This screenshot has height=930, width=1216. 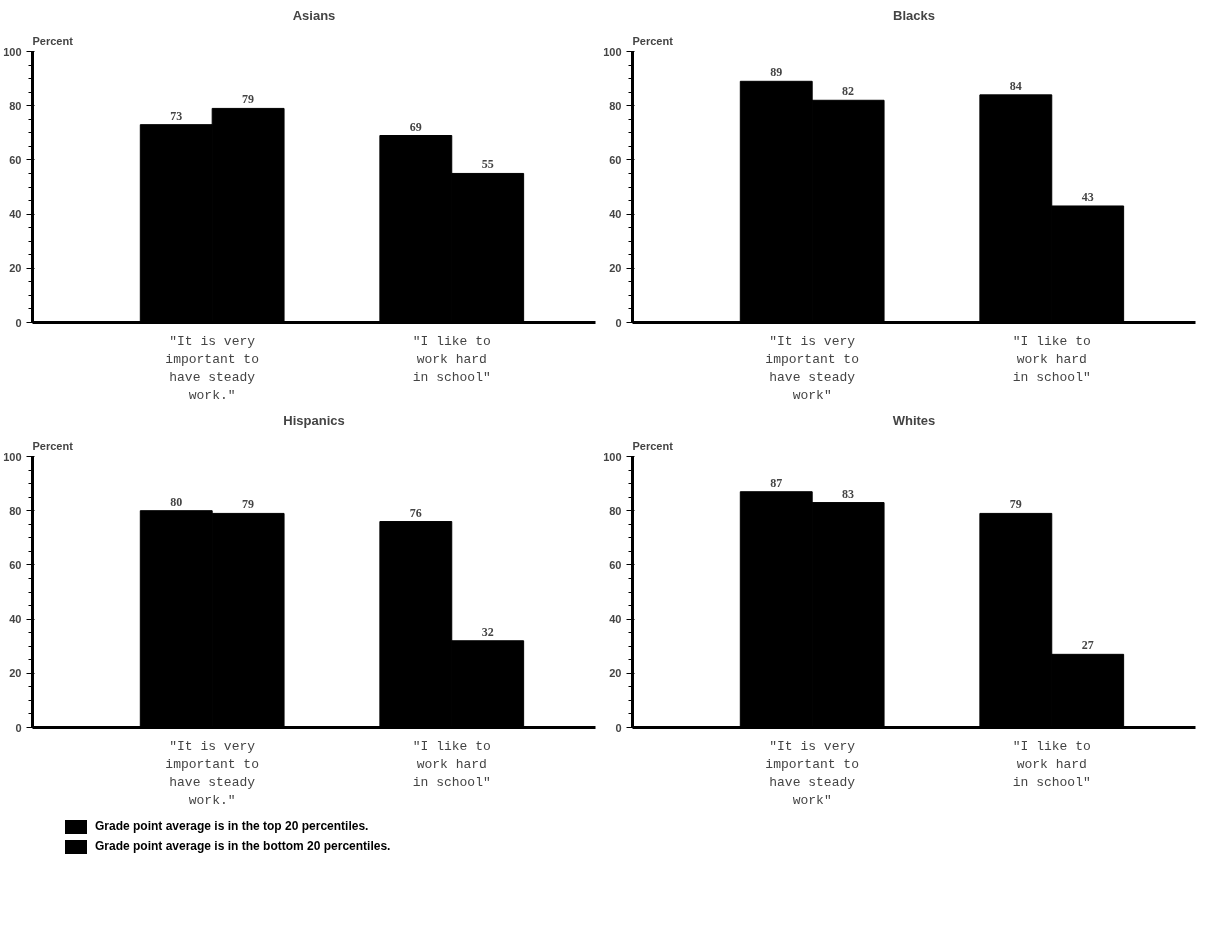 What do you see at coordinates (848, 493) in the screenshot?
I see `data-label: 83` at bounding box center [848, 493].